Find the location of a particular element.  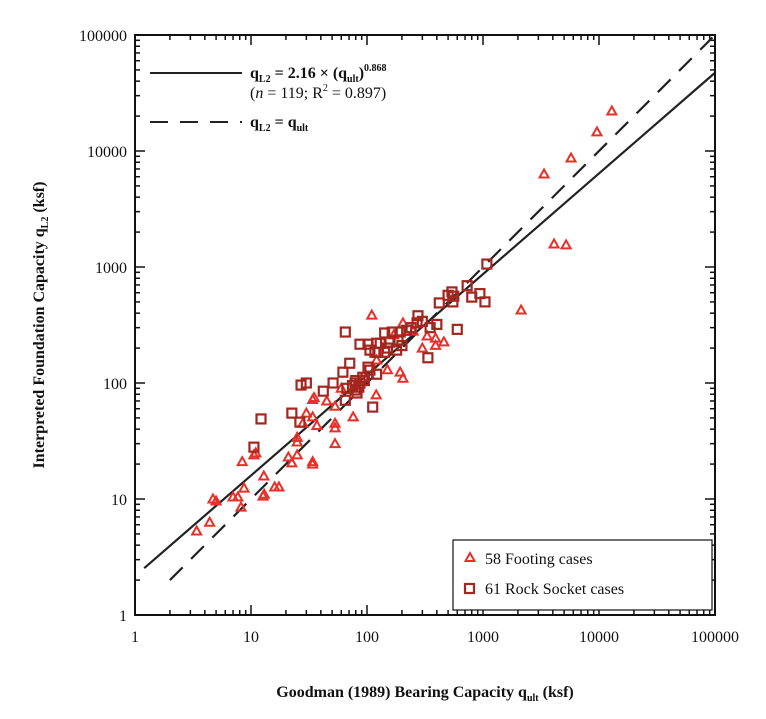

fit-stats: (n = 119; R2 = 0.897) is located at coordinates (318, 92).